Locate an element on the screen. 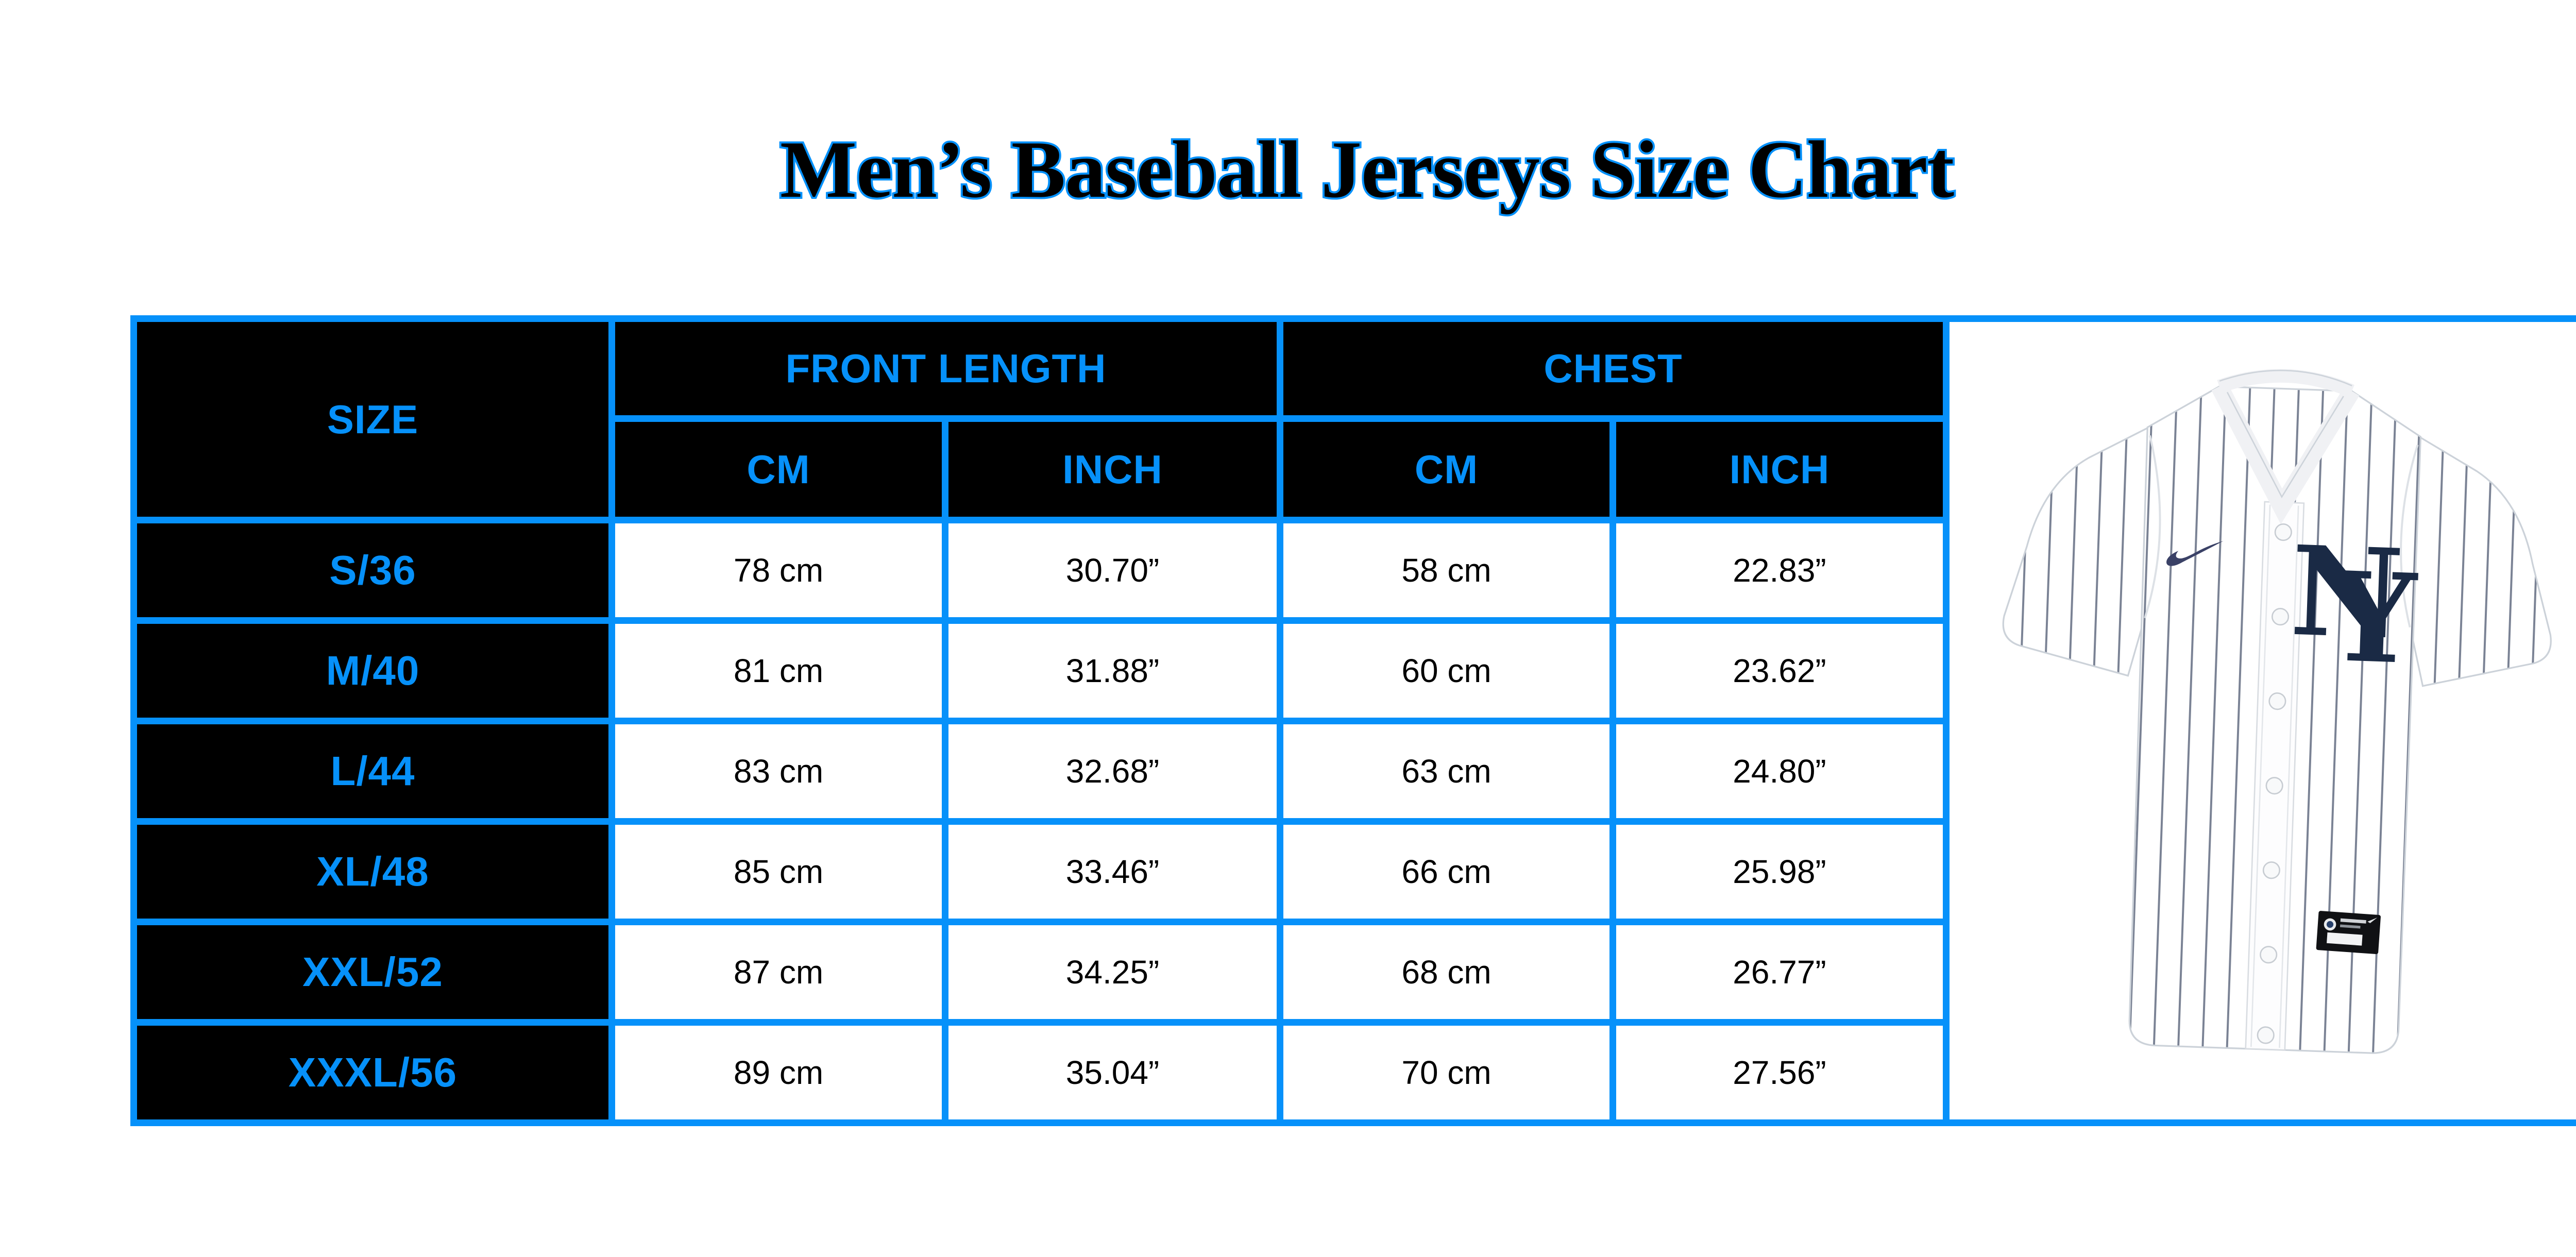 Image resolution: width=2576 pixels, height=1257 pixels. size-cell: M/40 is located at coordinates (372, 671).